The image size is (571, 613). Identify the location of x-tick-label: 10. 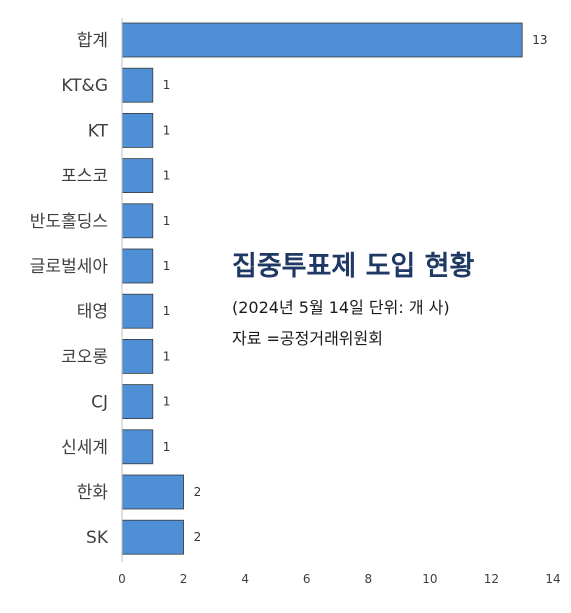
(429, 579).